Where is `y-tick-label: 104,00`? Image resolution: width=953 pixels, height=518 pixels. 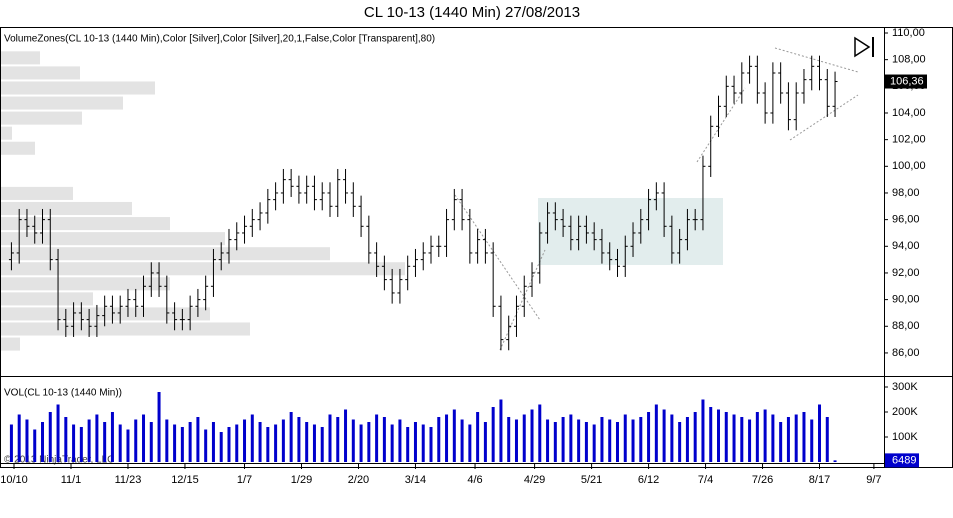
y-tick-label: 104,00 is located at coordinates (909, 113).